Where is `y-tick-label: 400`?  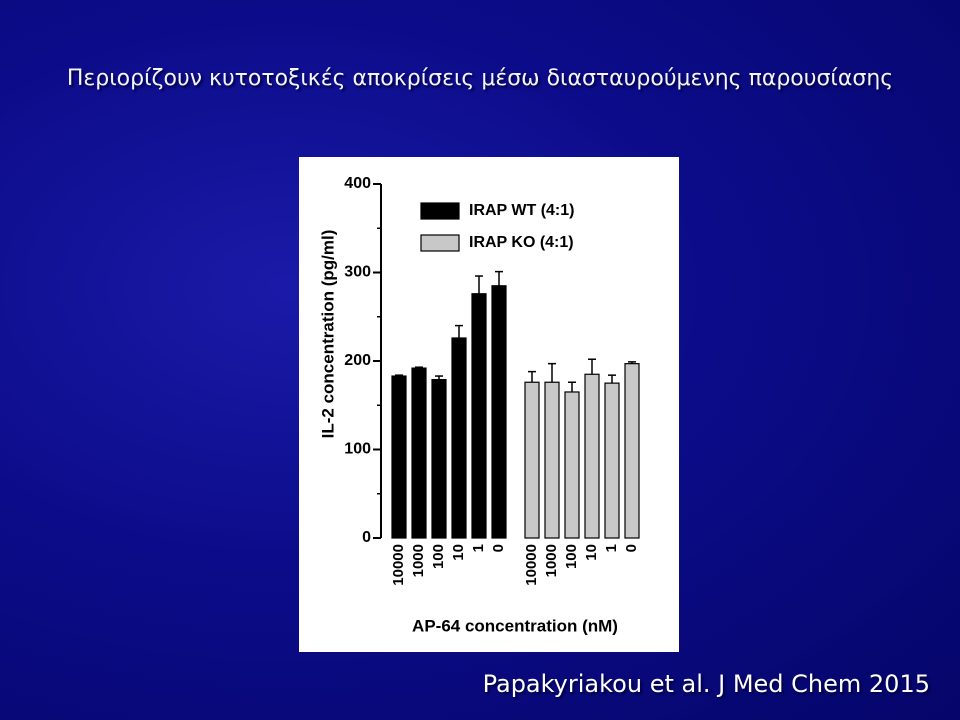 y-tick-label: 400 is located at coordinates (357, 183).